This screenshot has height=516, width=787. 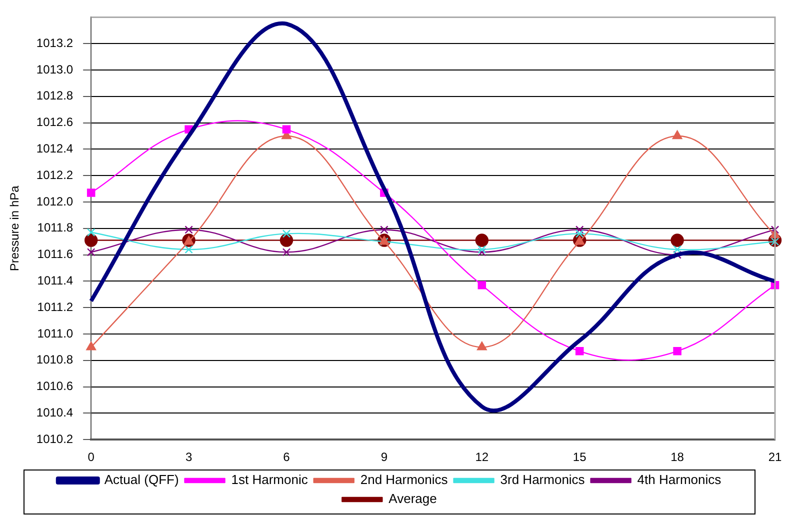 I want to click on legend-label: 2nd Harmonics, so click(x=404, y=480).